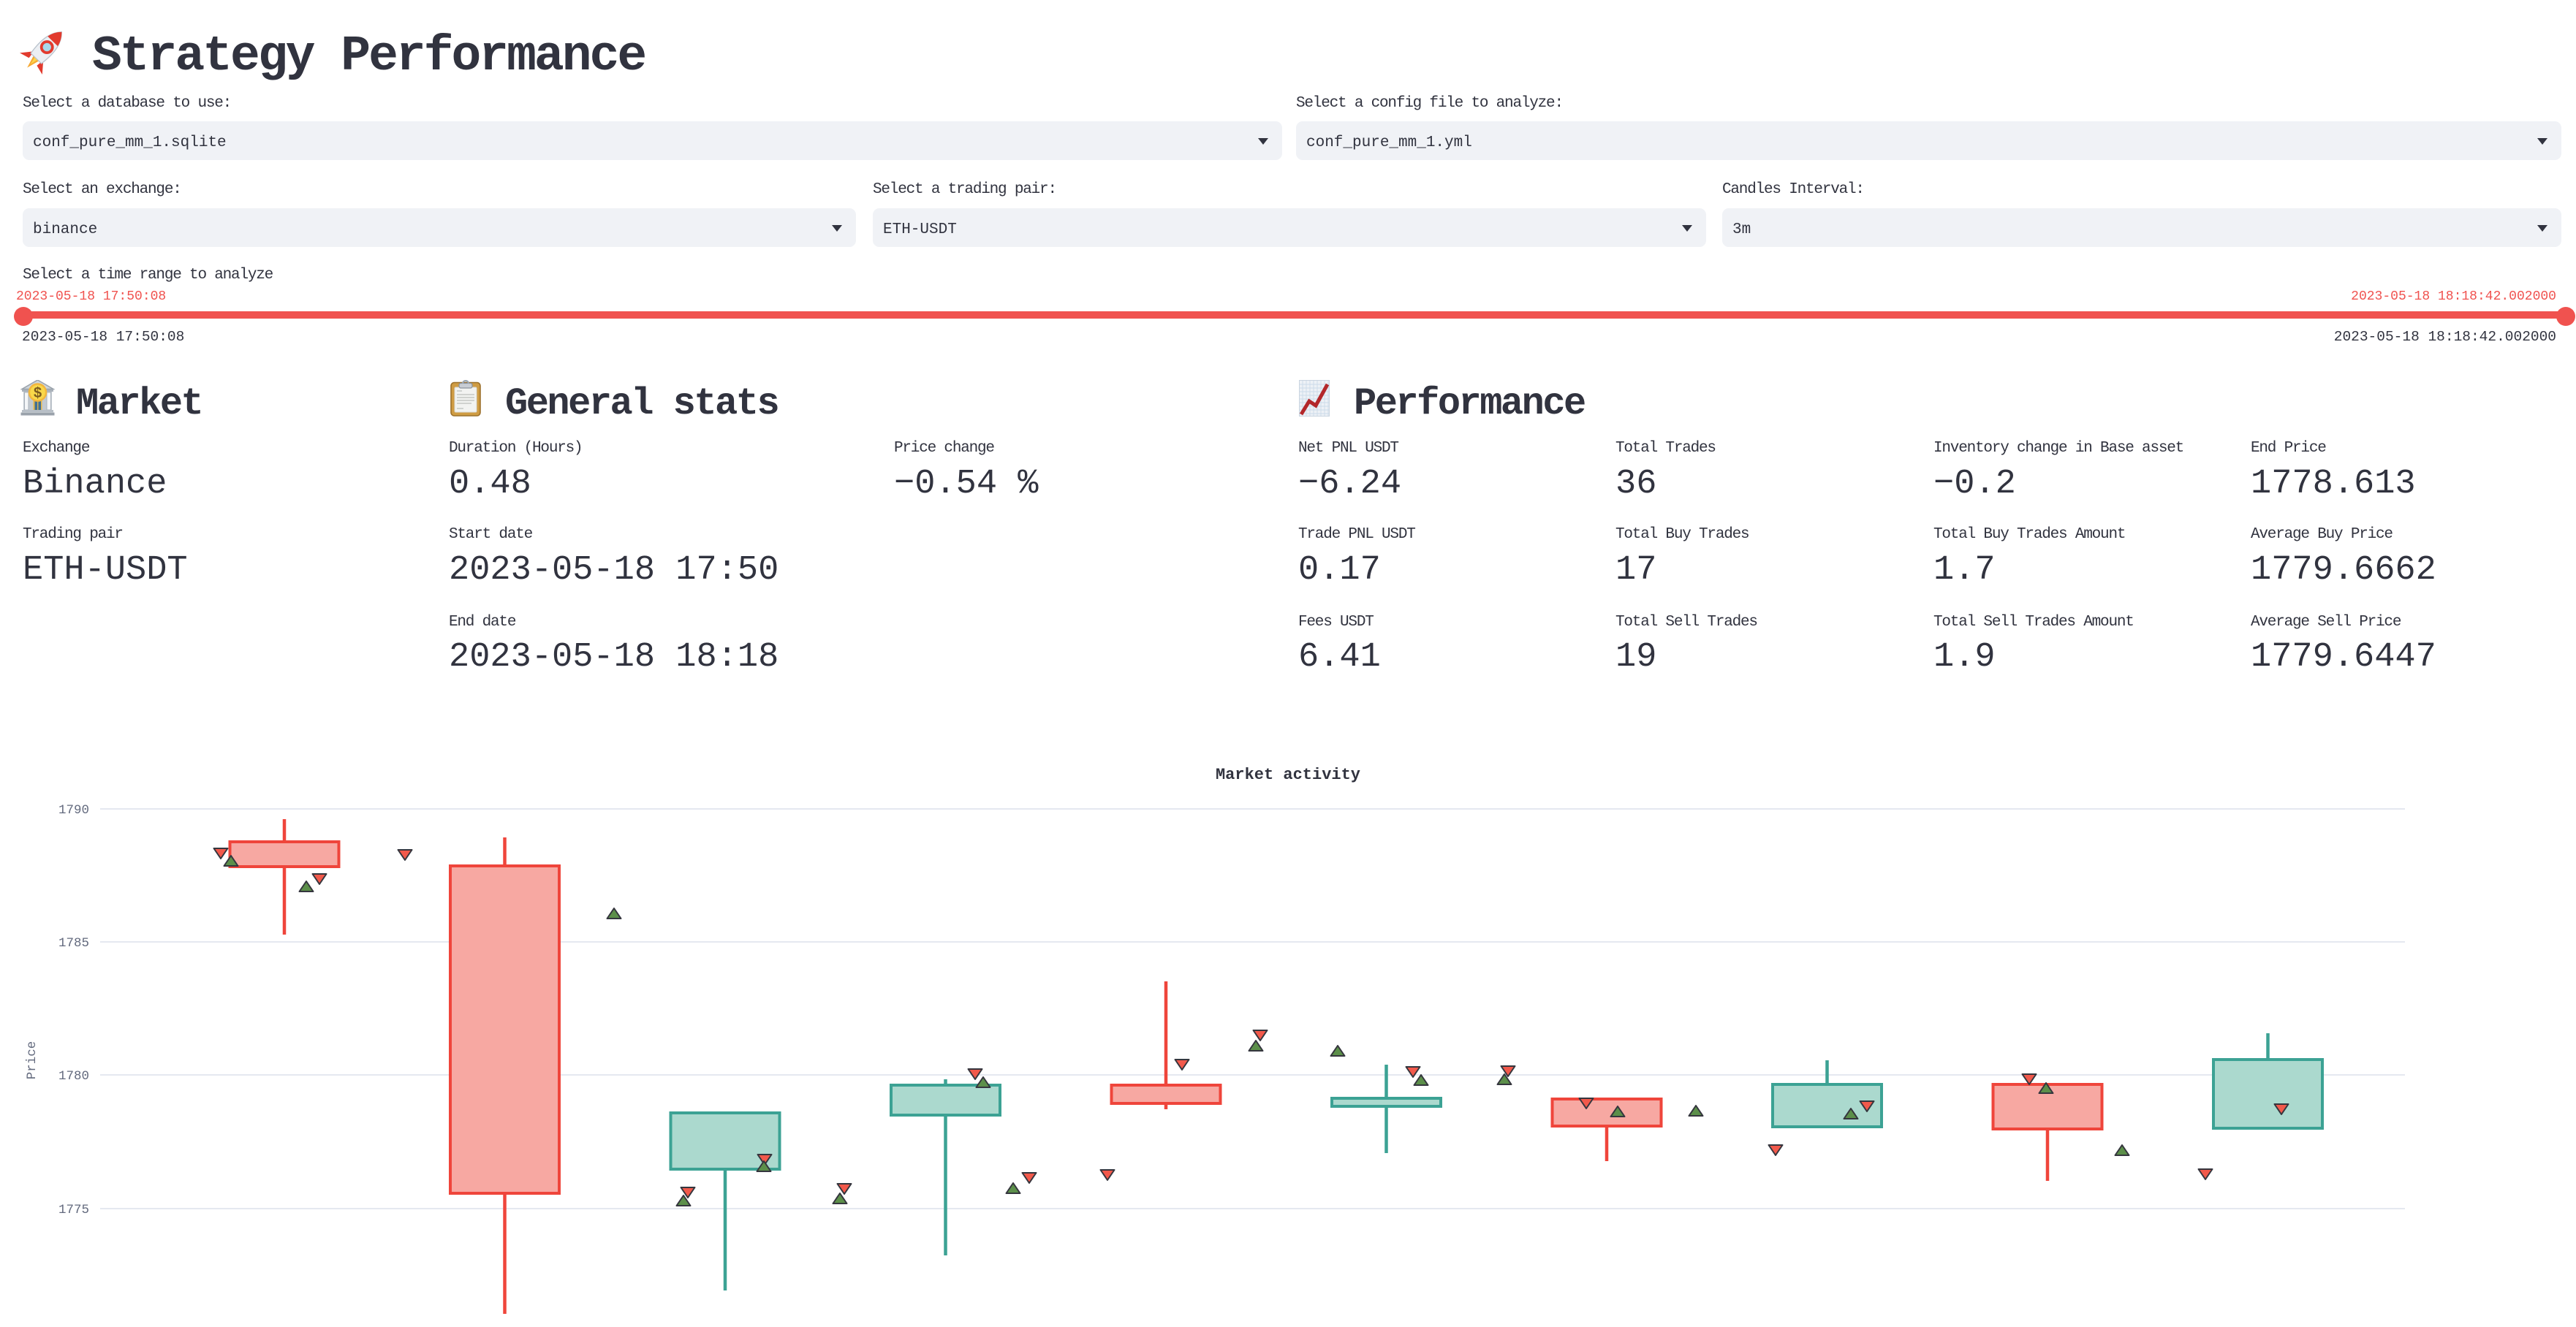 The image size is (2576, 1327). I want to click on svg-text: Price, so click(32, 1060).